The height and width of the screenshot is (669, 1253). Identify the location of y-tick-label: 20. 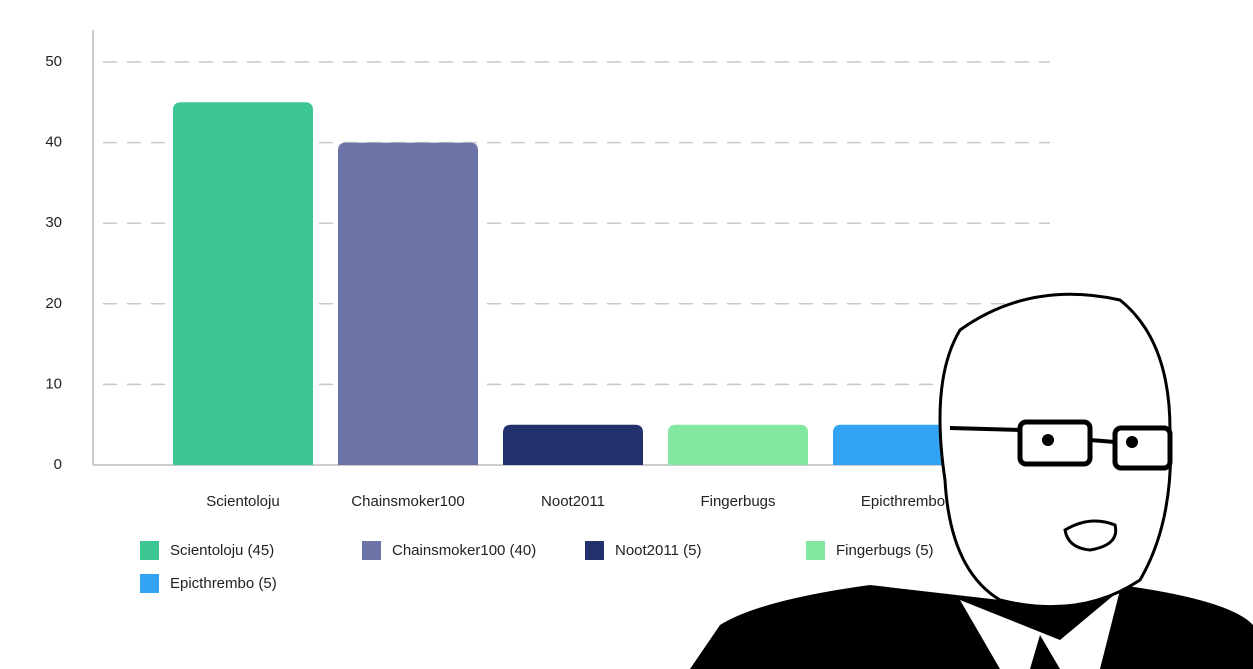
(53, 303).